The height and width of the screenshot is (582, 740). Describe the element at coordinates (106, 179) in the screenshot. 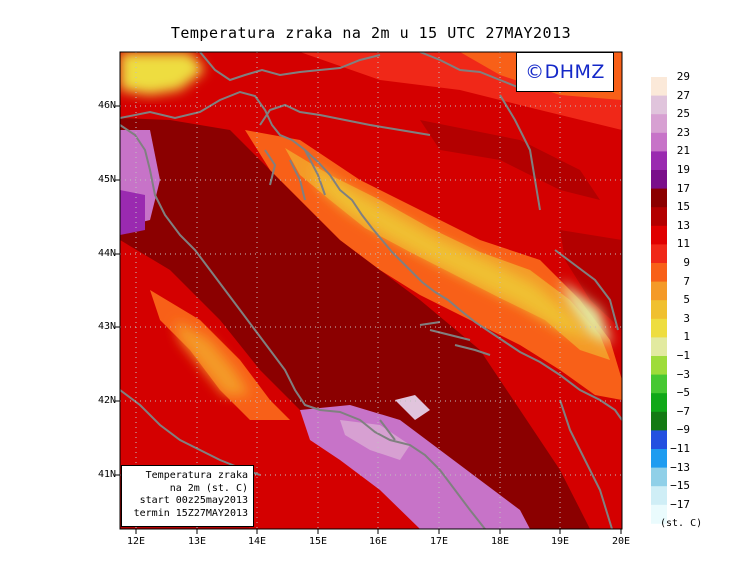

I see `lat-label-45n: 45N` at that location.